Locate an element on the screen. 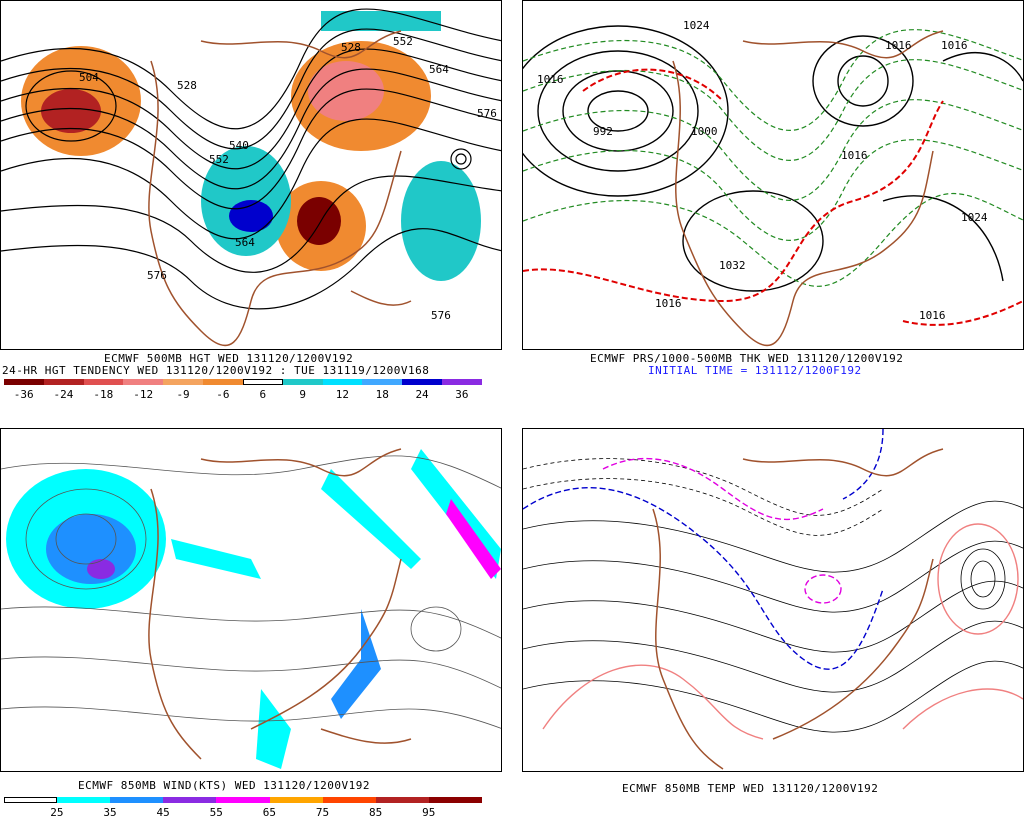 The image size is (1024, 819). contour-label: 564 is located at coordinates (439, 69).